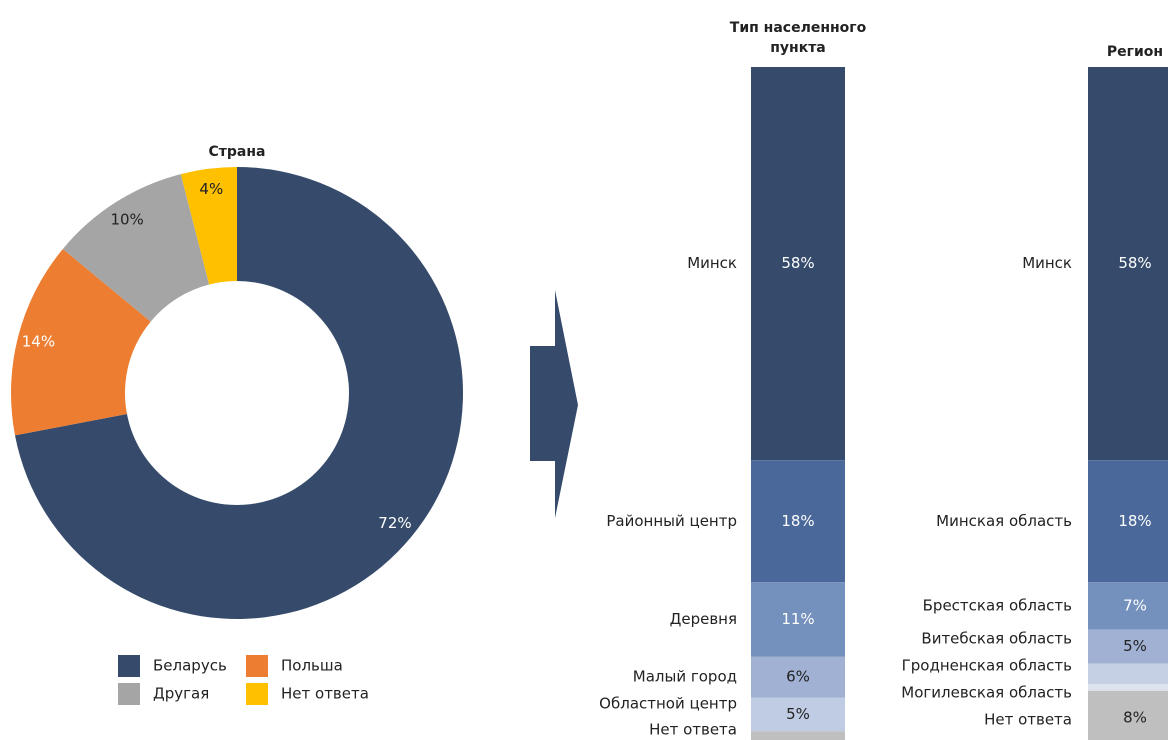  Describe the element at coordinates (312, 666) in the screenshot. I see `legend-label: Польша` at that location.